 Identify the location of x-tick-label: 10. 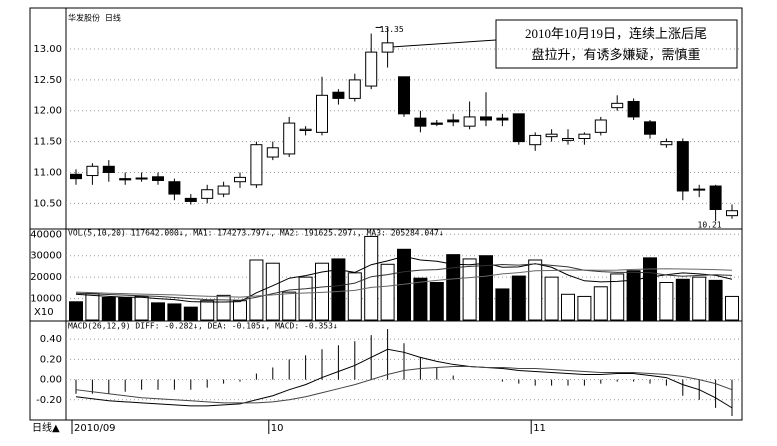
(277, 428).